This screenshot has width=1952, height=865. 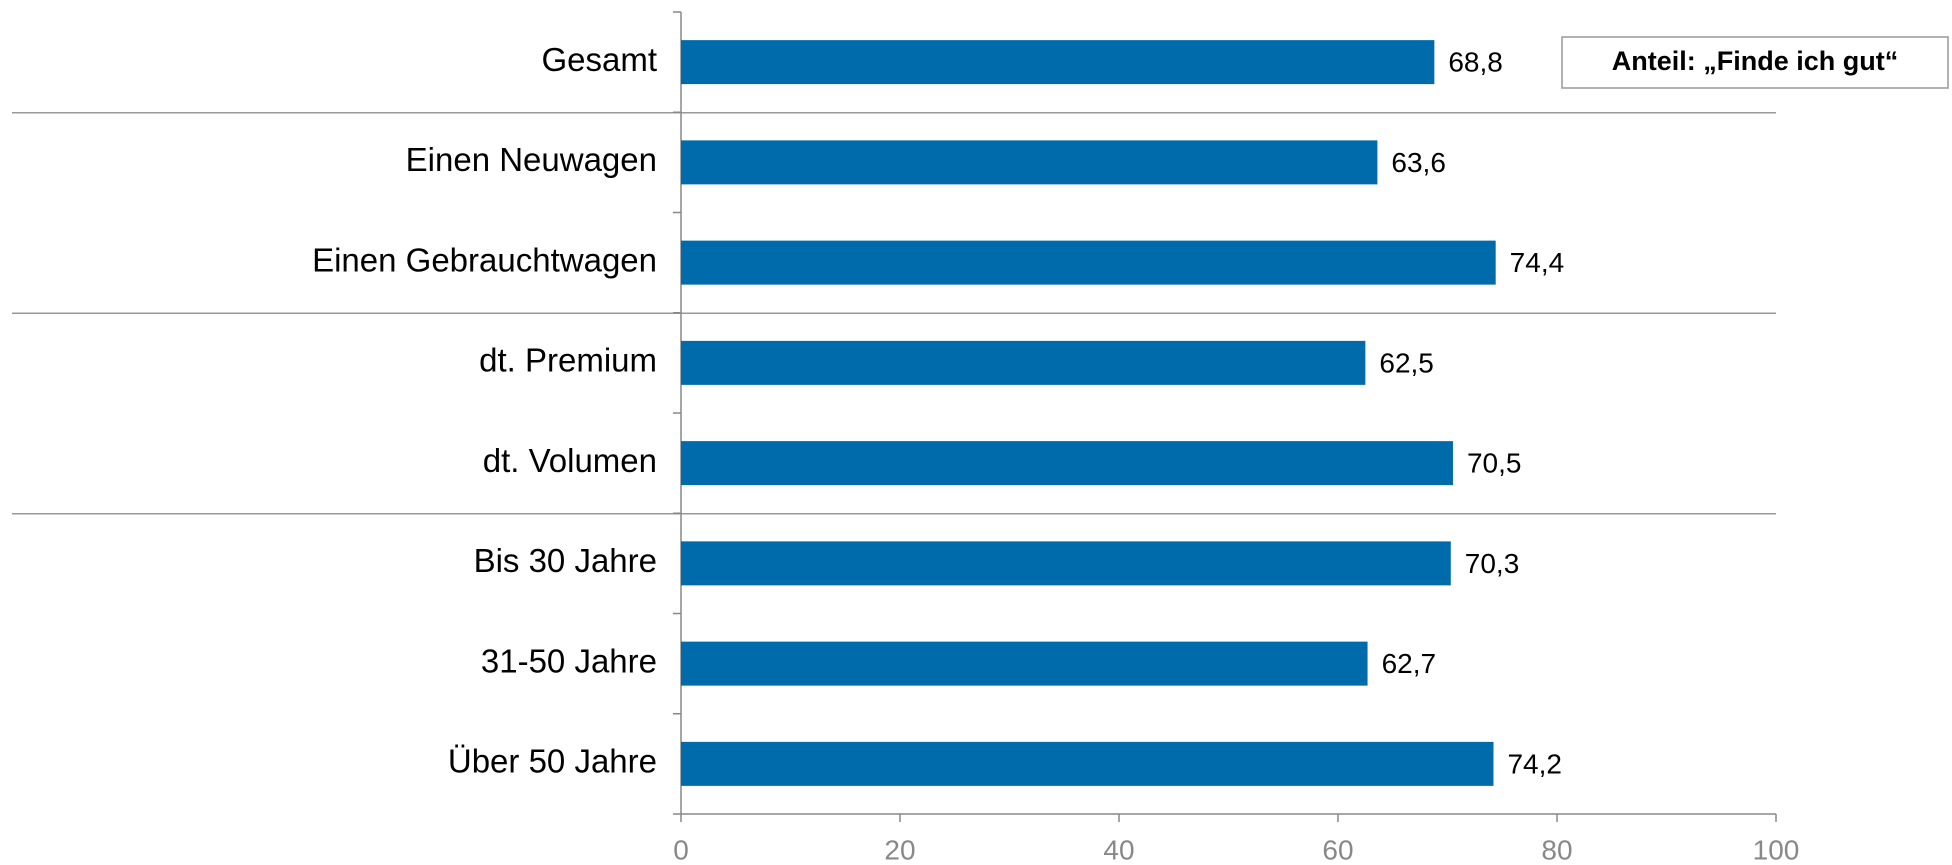 What do you see at coordinates (899, 849) in the screenshot?
I see `x-tick-label: 20` at bounding box center [899, 849].